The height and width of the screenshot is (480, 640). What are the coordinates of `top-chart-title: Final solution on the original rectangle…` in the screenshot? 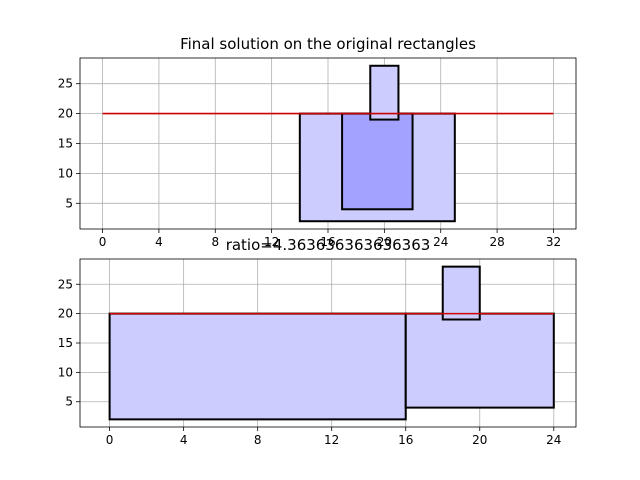 It's located at (328, 44).